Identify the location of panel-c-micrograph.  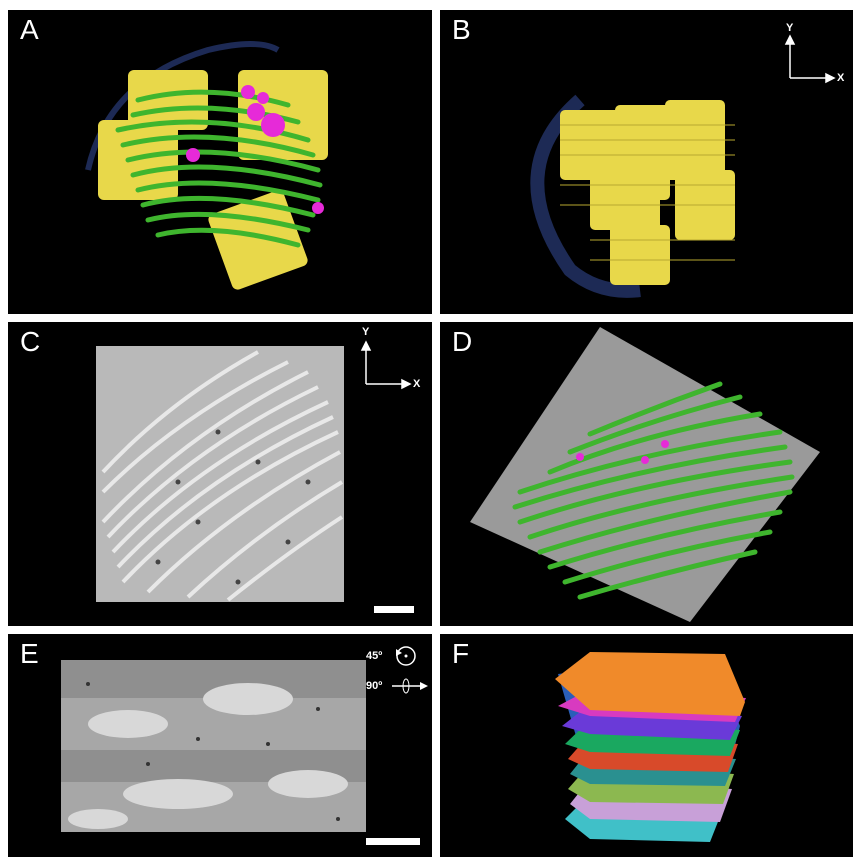
(254, 471).